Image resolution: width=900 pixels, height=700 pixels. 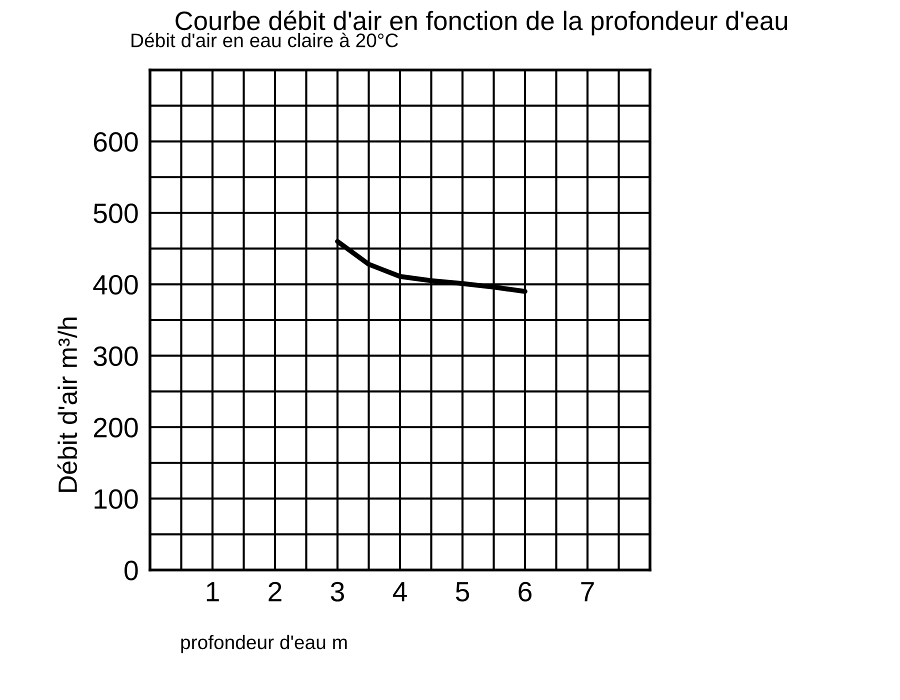 I want to click on x-tick-label: 7, so click(x=587, y=592).